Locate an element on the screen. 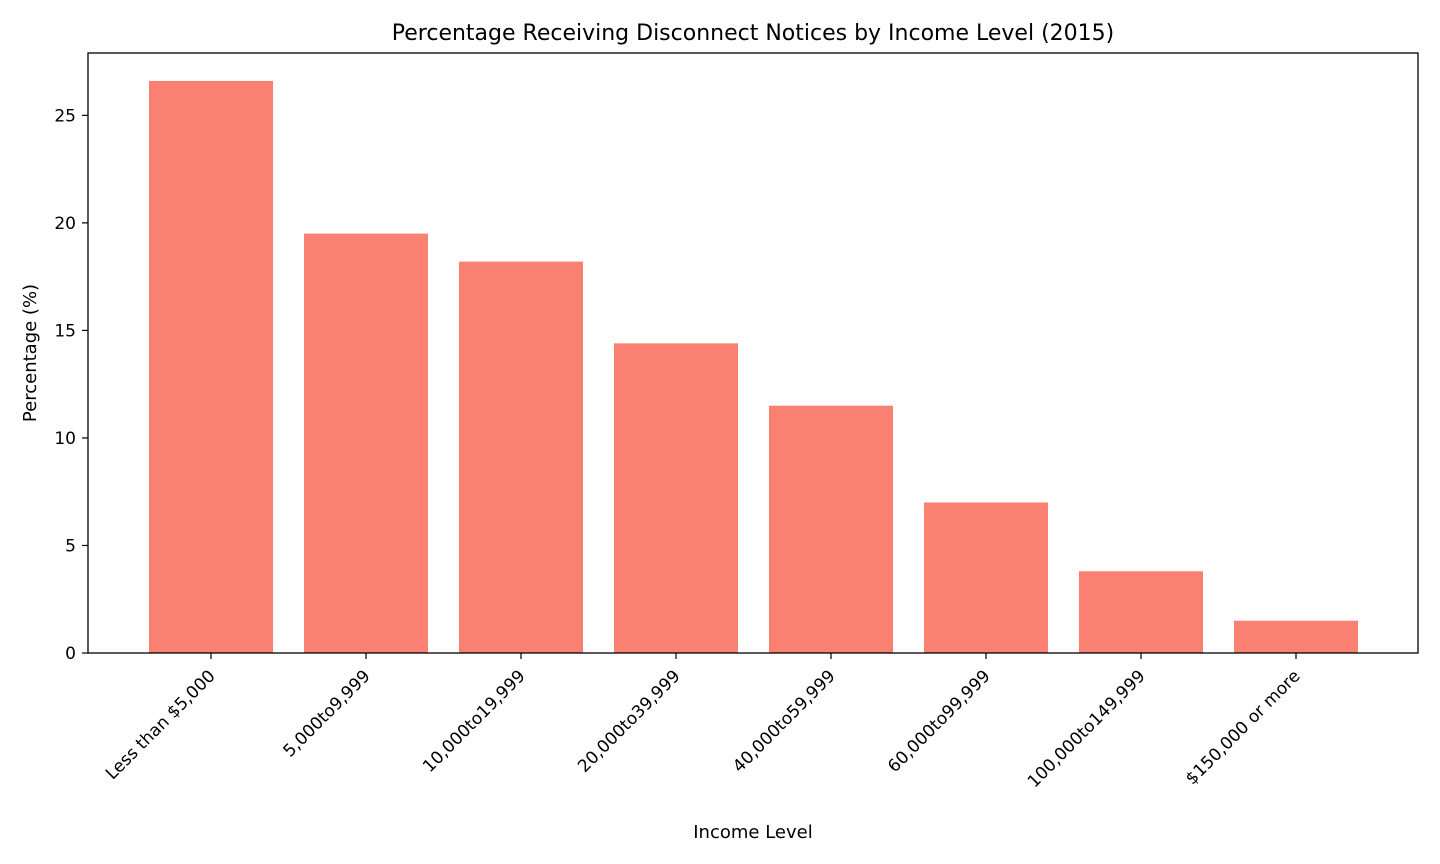  y-tick-label-2: 10 is located at coordinates (65, 439).